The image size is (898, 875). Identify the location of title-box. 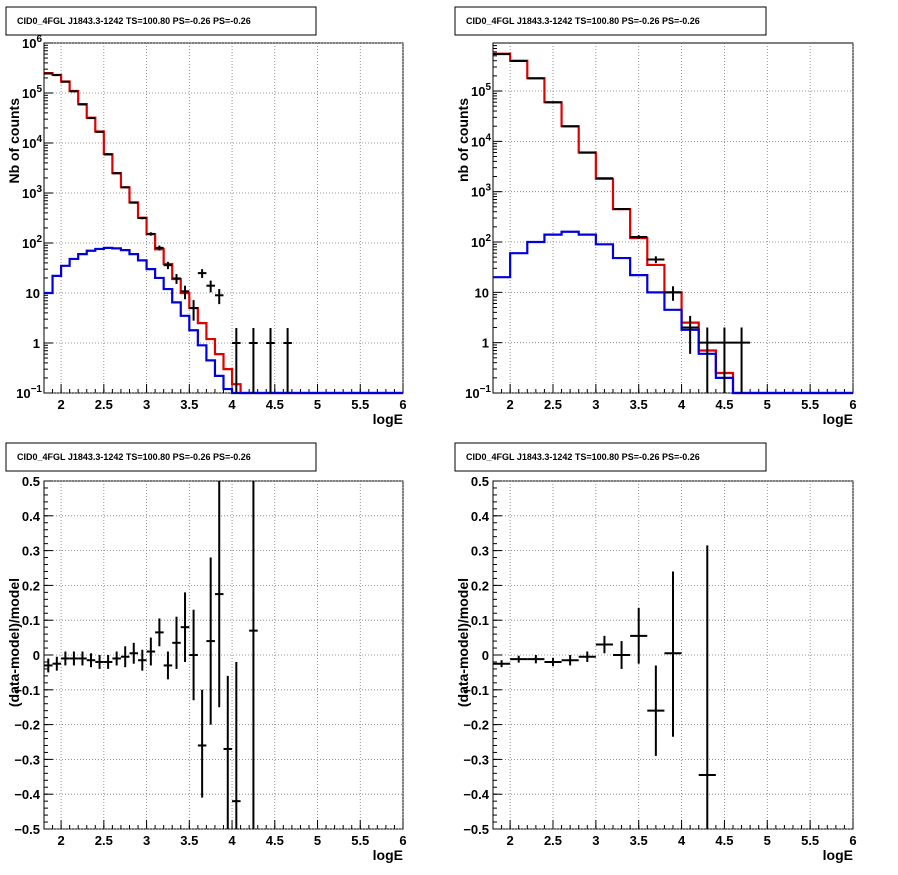
(161, 21).